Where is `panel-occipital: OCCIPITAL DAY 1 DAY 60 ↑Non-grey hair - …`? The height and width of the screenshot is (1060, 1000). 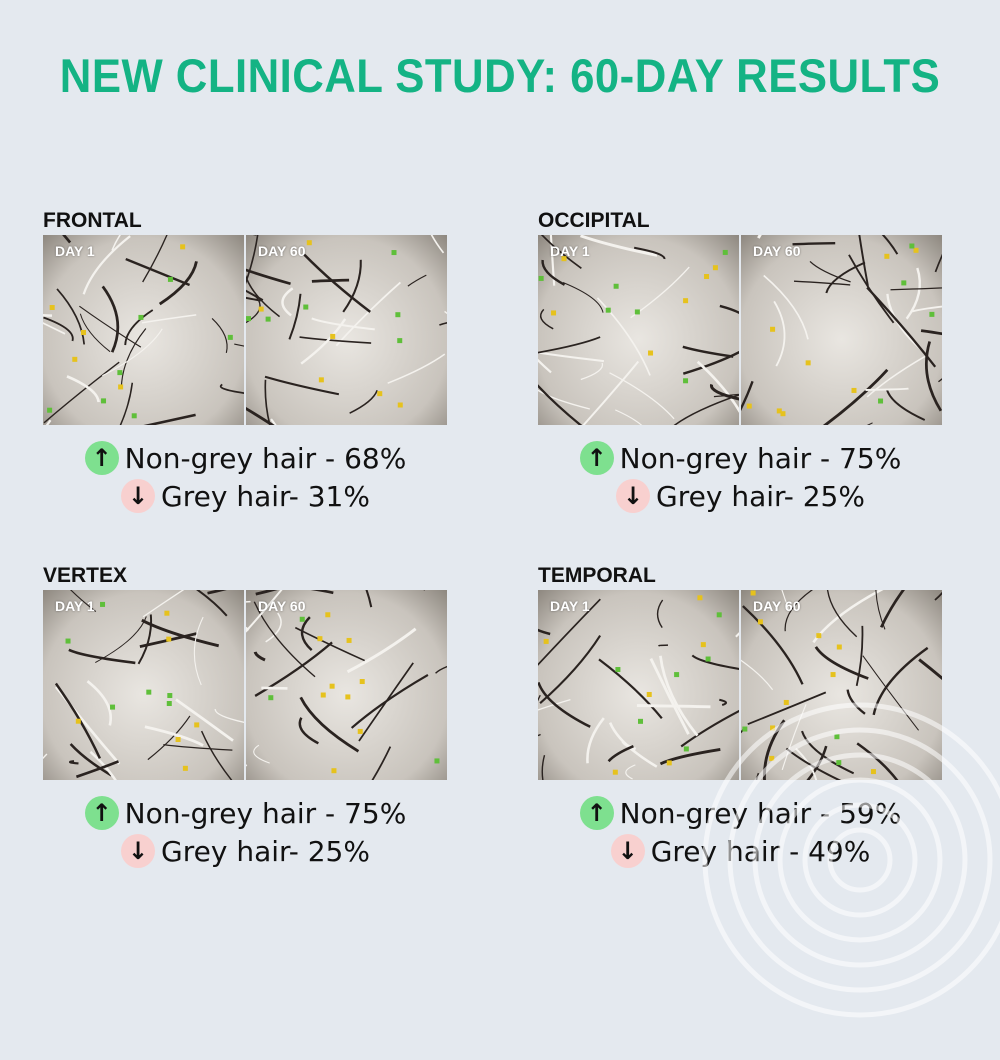
panel-occipital: OCCIPITAL DAY 1 DAY 60 ↑Non-grey hair - … is located at coordinates (740, 362).